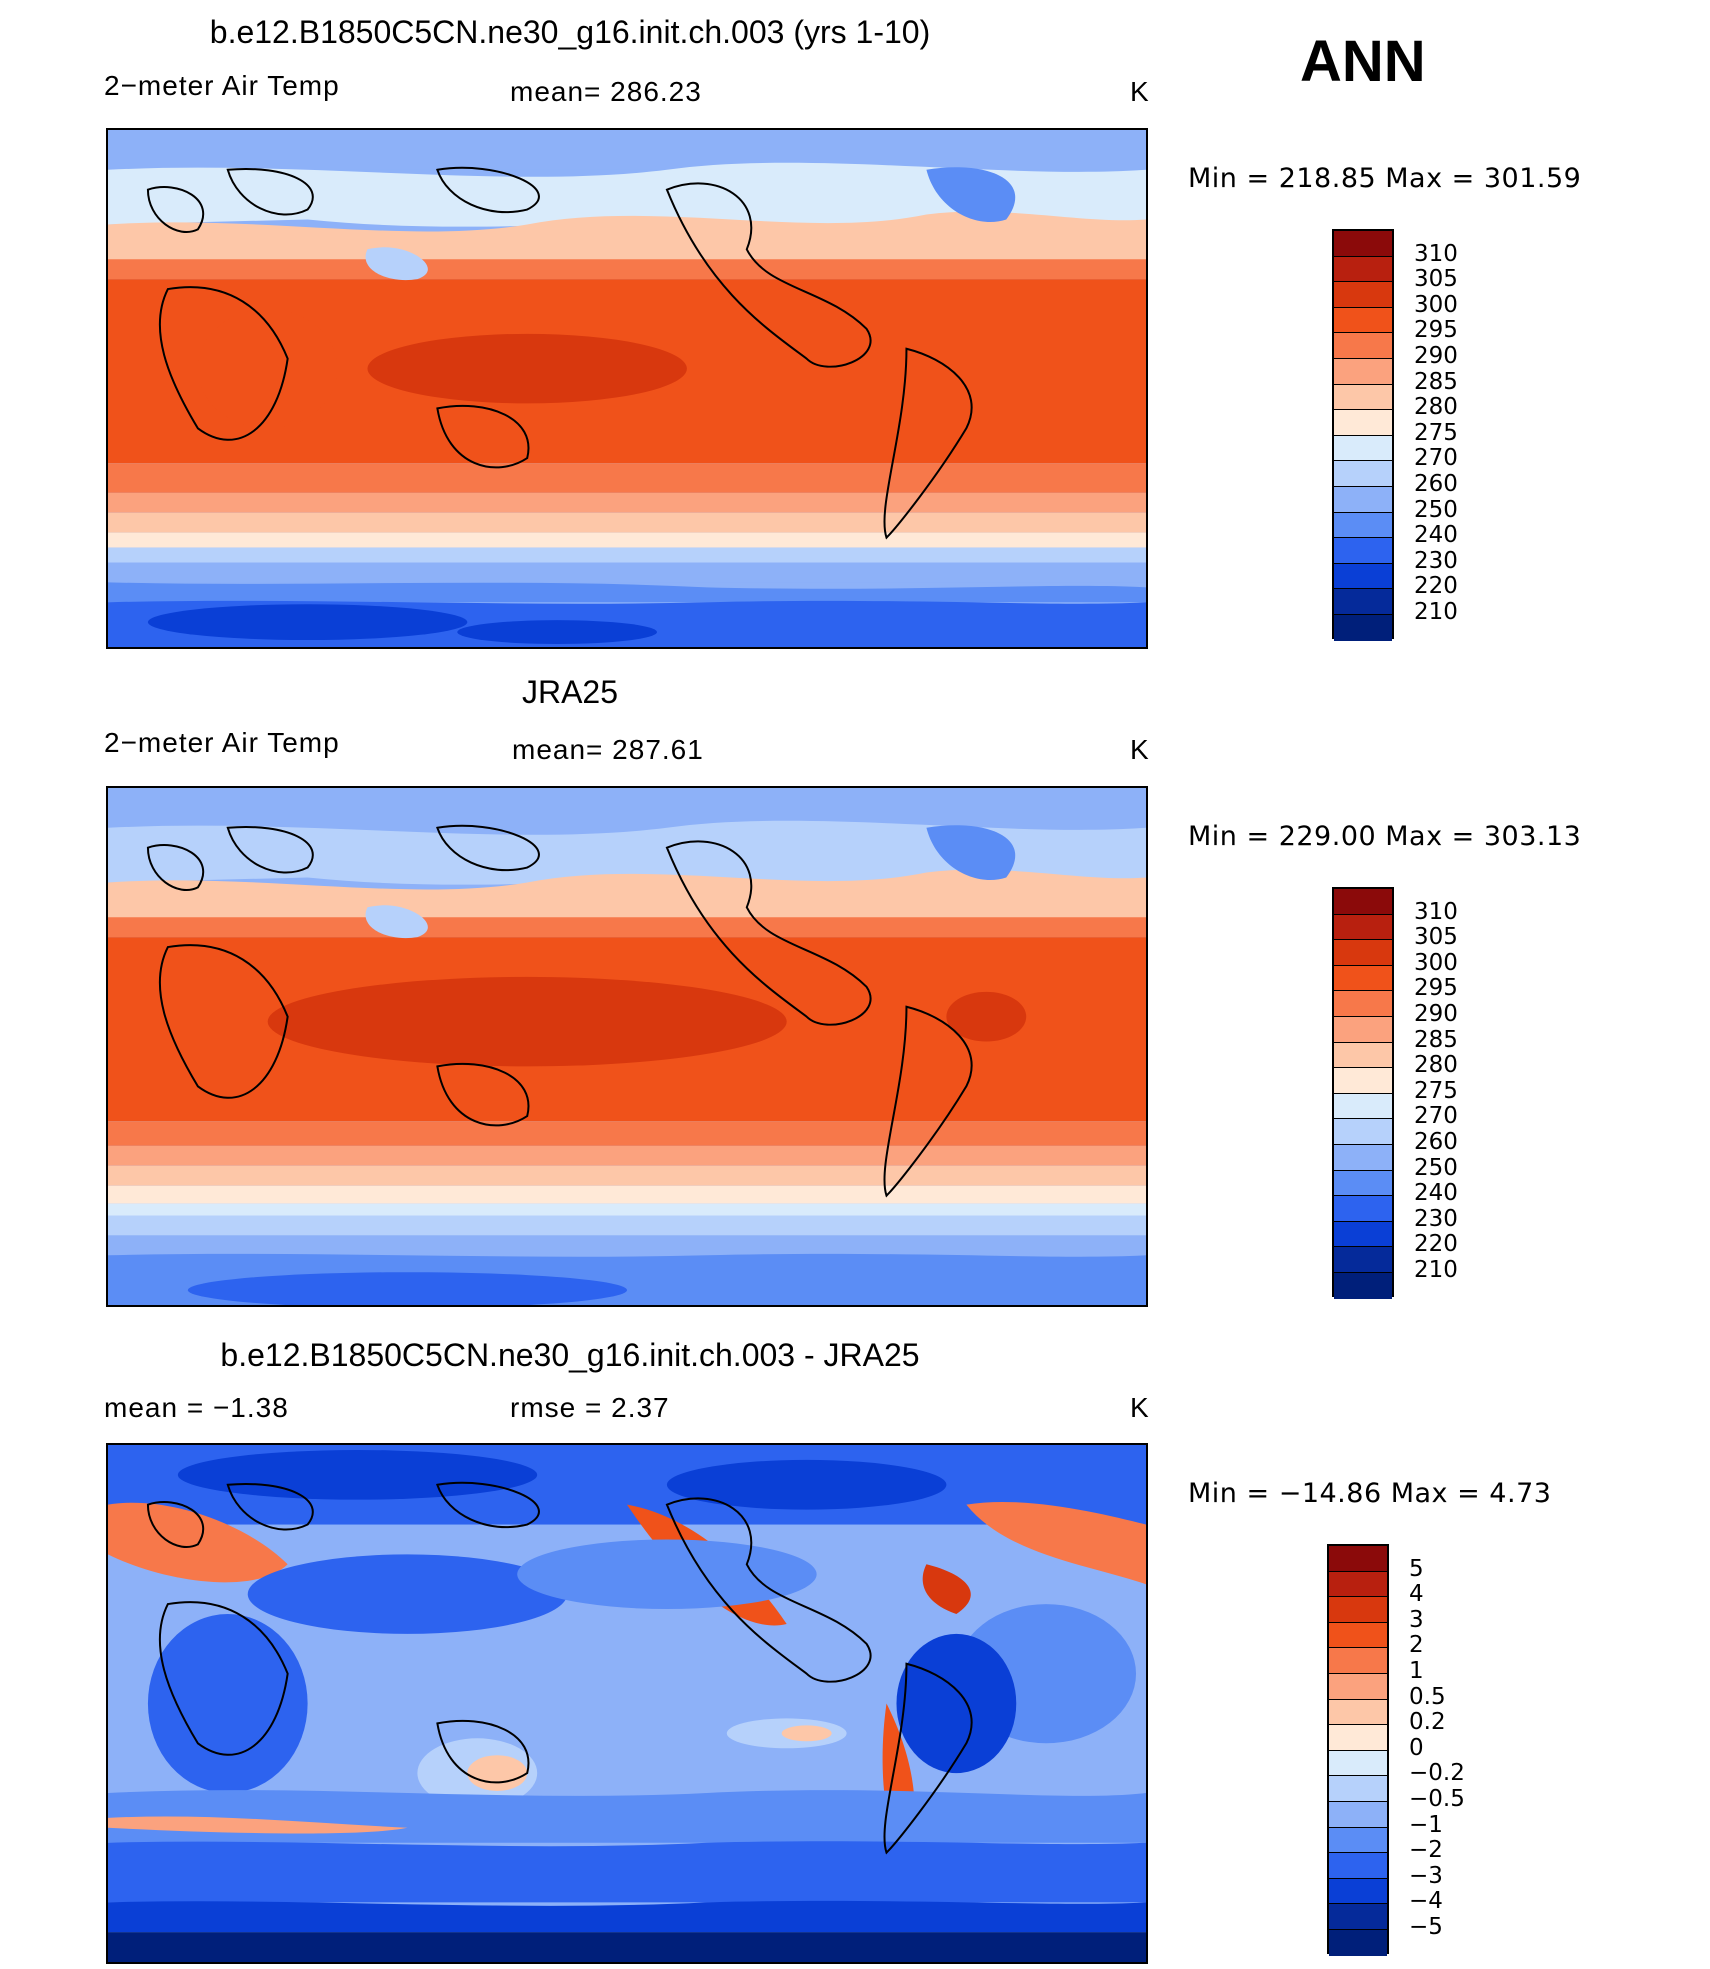 This screenshot has width=1710, height=1969. Describe the element at coordinates (606, 91) in the screenshot. I see `panel-1-mean-label: mean= 286.23` at that location.